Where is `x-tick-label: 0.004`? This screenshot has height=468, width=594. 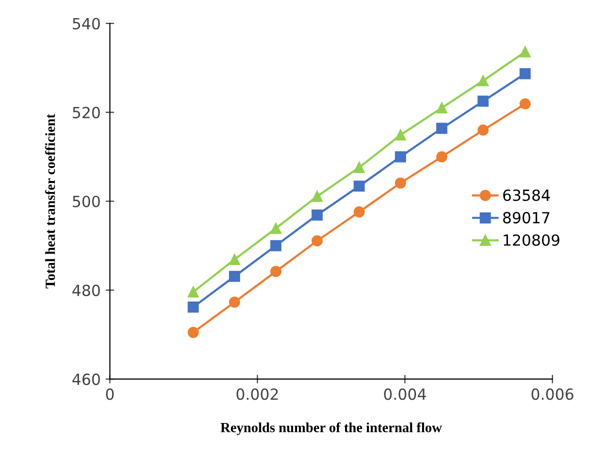
x-tick-label: 0.004 is located at coordinates (405, 394).